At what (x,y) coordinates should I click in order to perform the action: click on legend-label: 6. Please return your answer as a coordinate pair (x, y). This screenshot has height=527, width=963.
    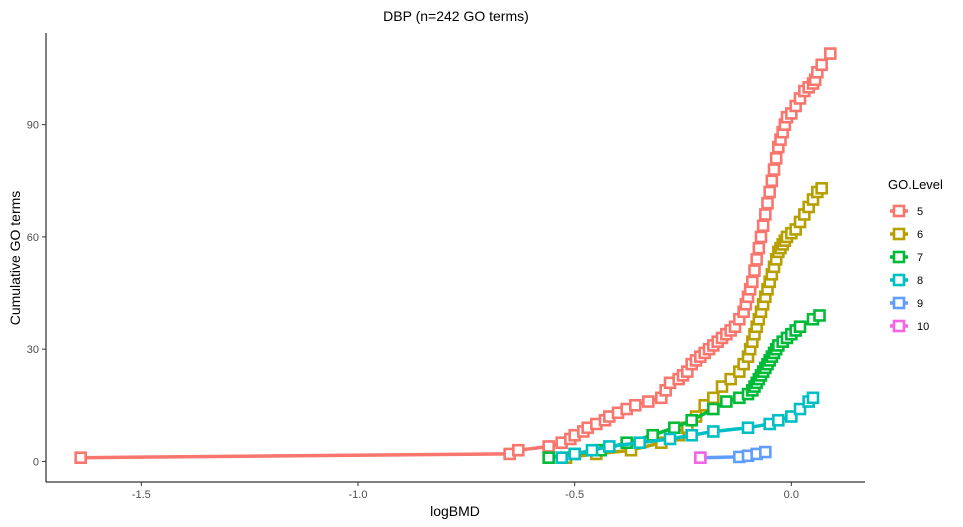
    Looking at the image, I should click on (920, 235).